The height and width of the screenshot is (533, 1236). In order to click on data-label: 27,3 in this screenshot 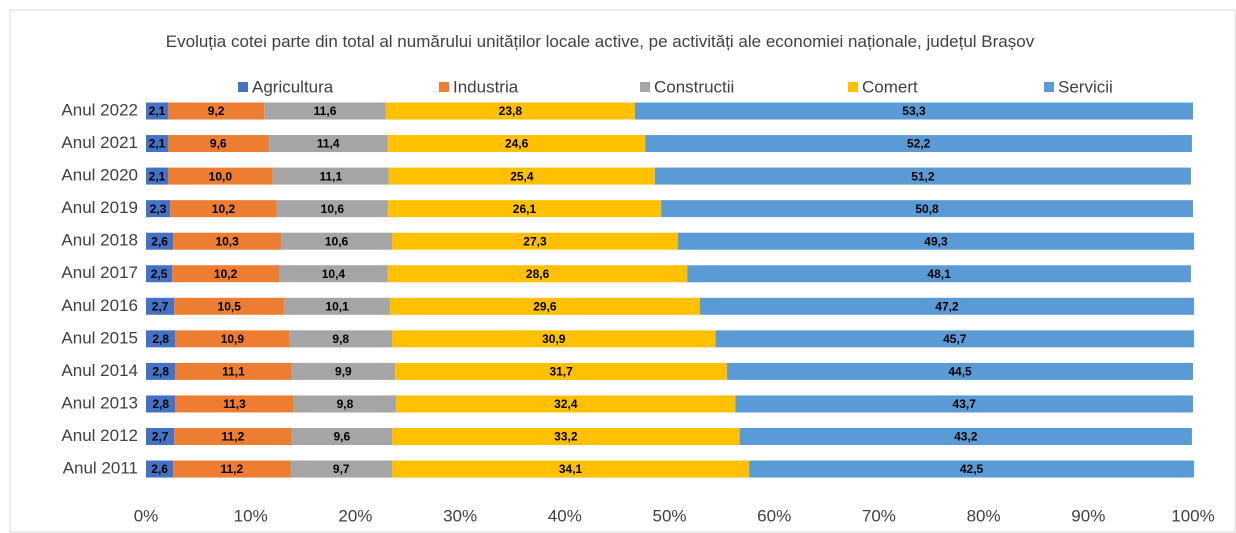, I will do `click(535, 241)`.